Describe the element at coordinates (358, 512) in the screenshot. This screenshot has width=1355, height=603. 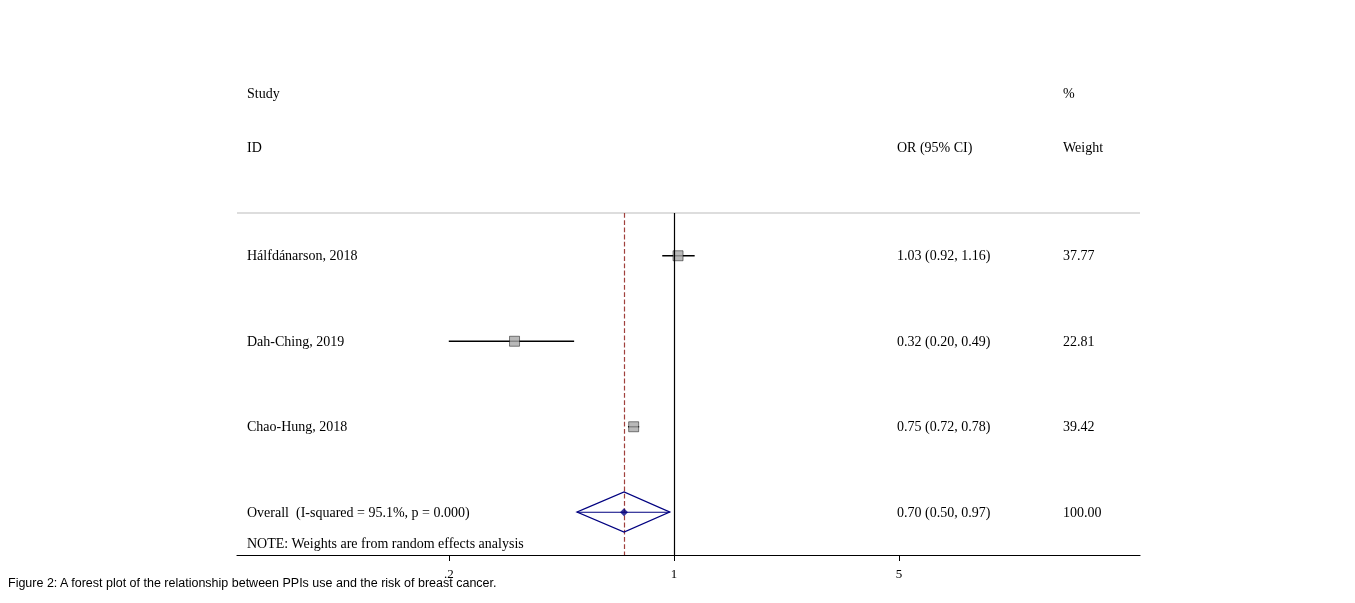
I see `y-tick-label: Overall (I-squared = 95.1%, p = 0.000)` at that location.